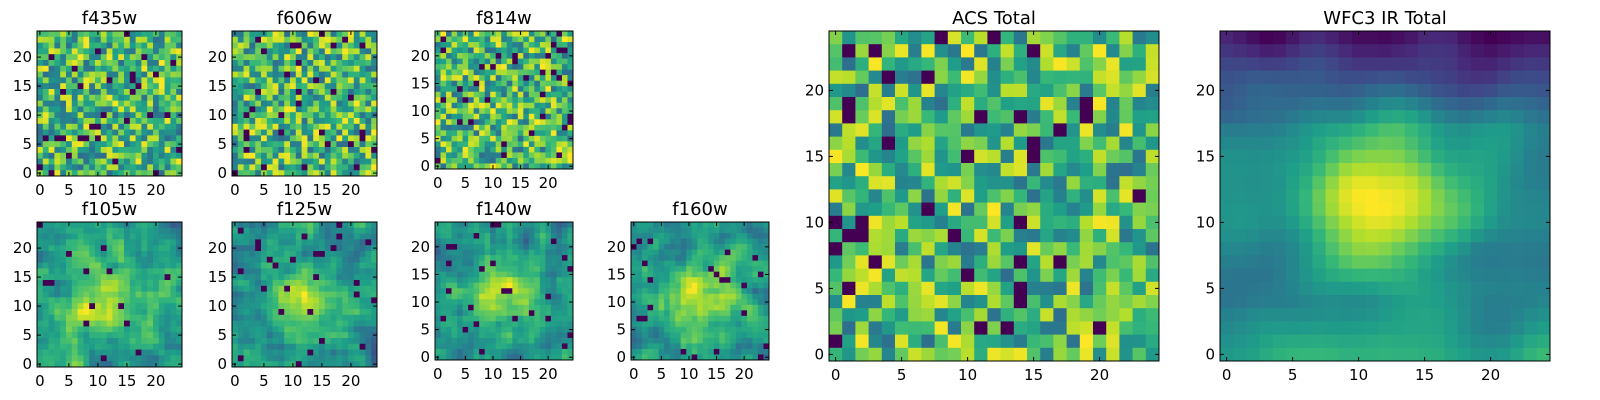  What do you see at coordinates (616, 274) in the screenshot?
I see `y-tick-label: 15` at bounding box center [616, 274].